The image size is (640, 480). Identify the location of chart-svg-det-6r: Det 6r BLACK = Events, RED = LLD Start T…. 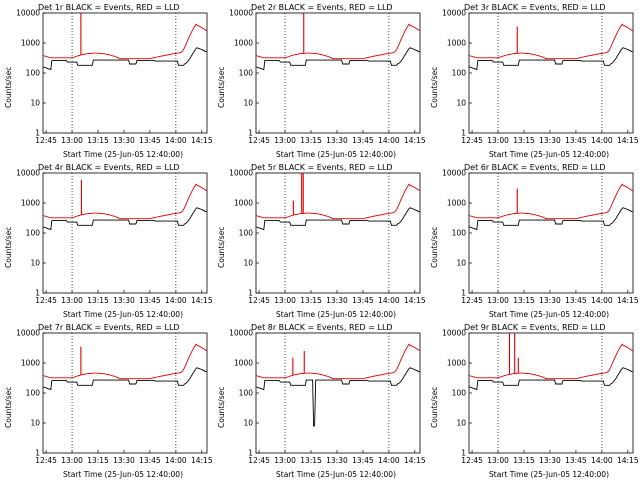
(534, 241).